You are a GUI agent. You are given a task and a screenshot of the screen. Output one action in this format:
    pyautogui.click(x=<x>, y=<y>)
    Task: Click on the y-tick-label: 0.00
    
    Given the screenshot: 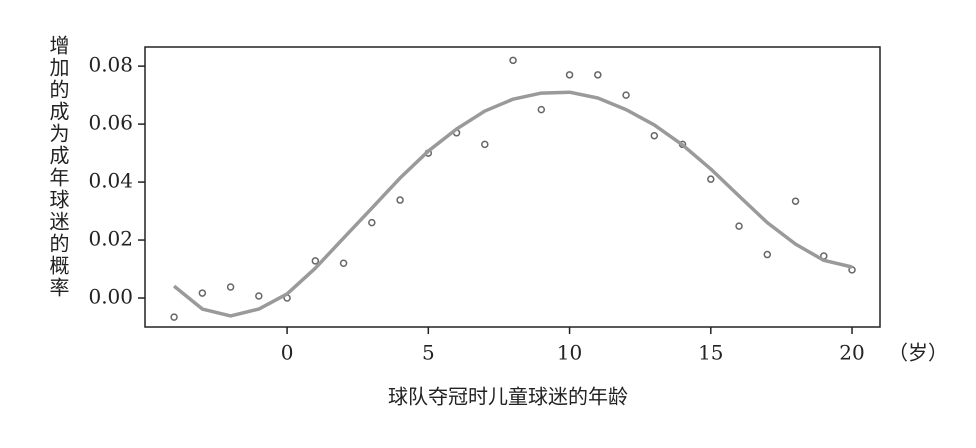 What is the action you would take?
    pyautogui.click(x=110, y=297)
    